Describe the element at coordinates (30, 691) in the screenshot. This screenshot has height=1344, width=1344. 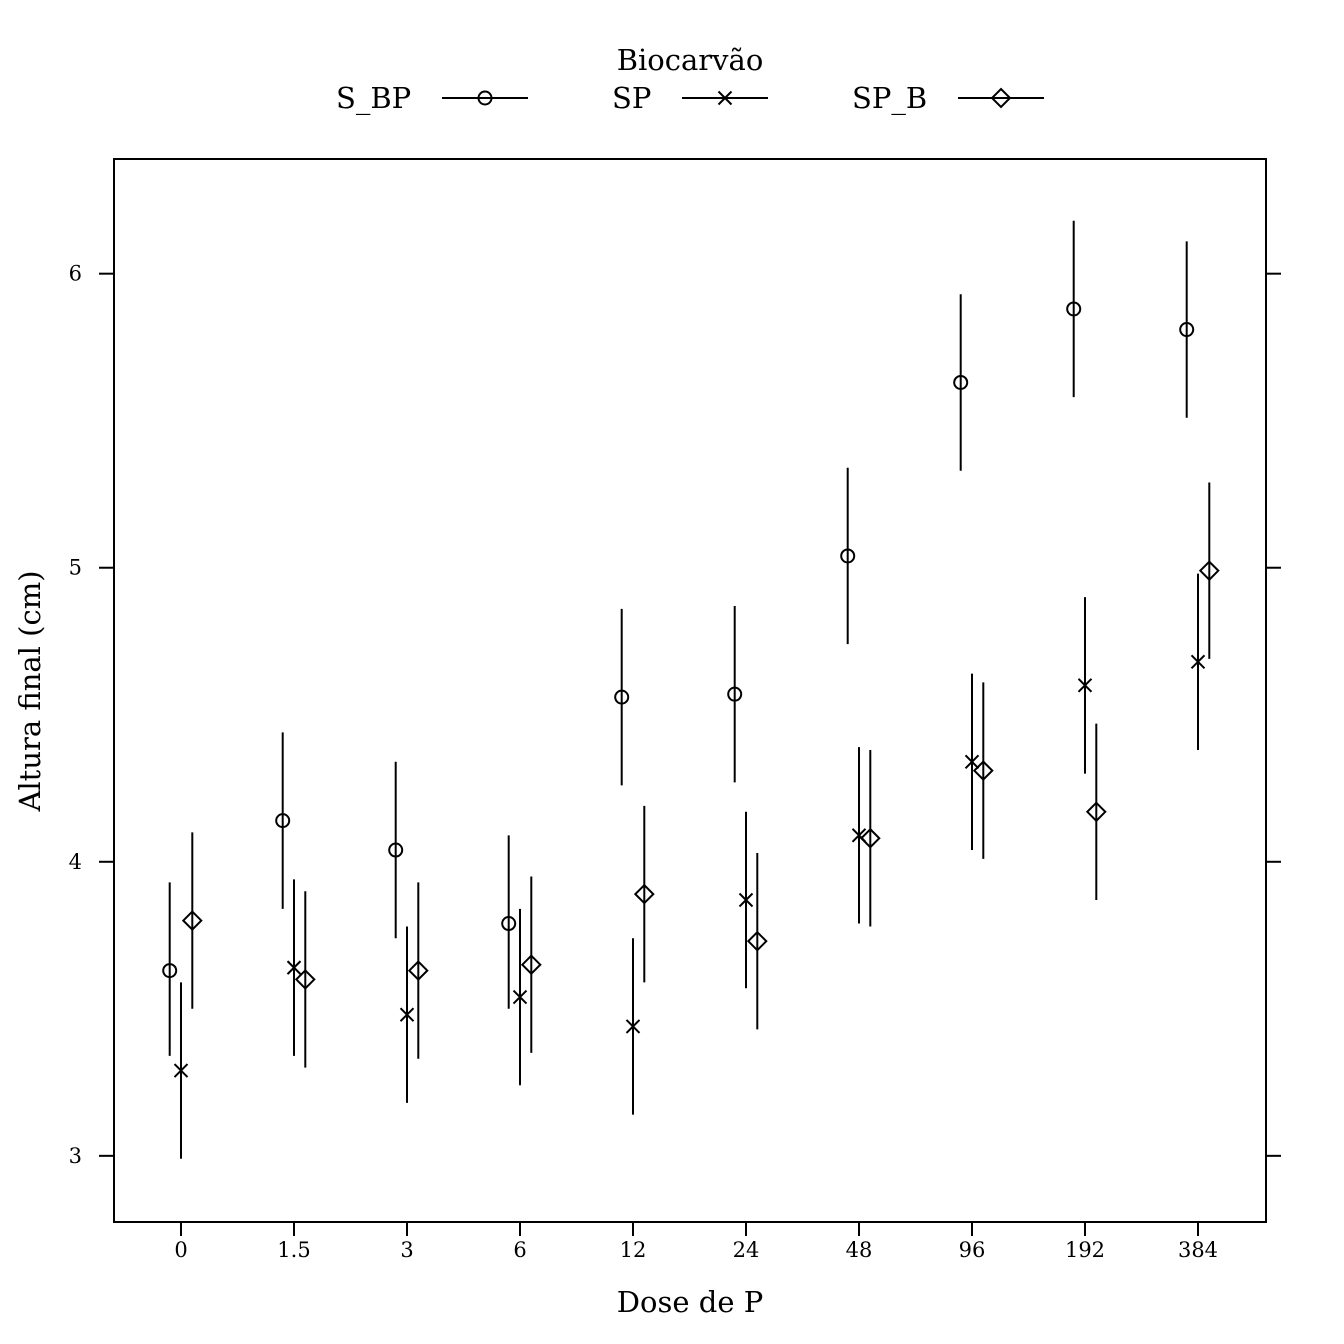
I see `y-axis-title: Altura final (cm)` at that location.